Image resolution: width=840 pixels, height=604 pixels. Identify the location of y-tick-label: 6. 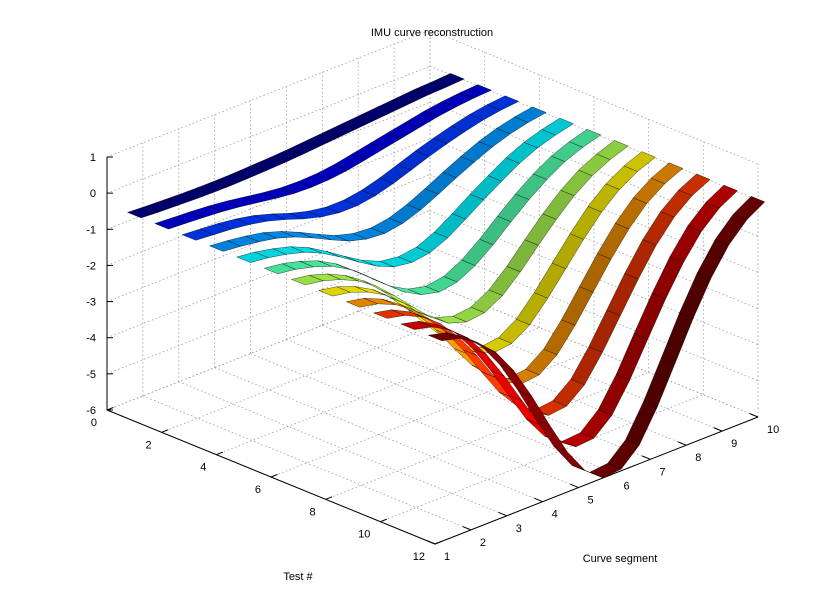
(258, 490).